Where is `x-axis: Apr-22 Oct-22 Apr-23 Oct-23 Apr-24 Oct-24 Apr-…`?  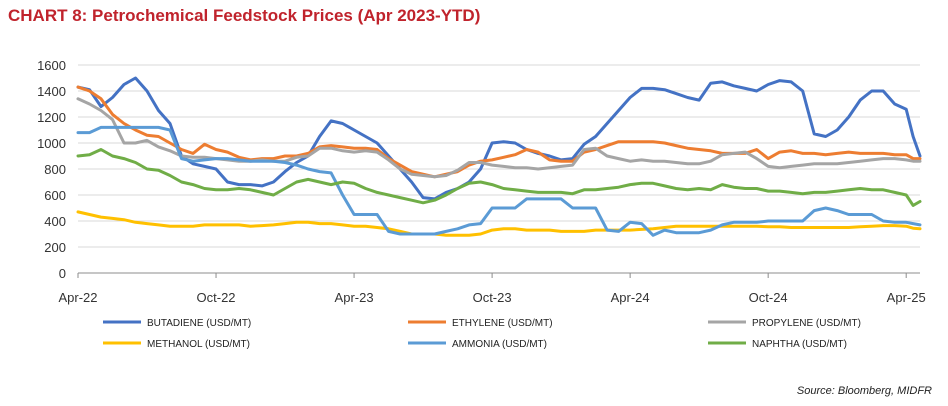
x-axis: Apr-22 Oct-22 Apr-23 Oct-23 Apr-24 Oct-24 Apr-… is located at coordinates (492, 288).